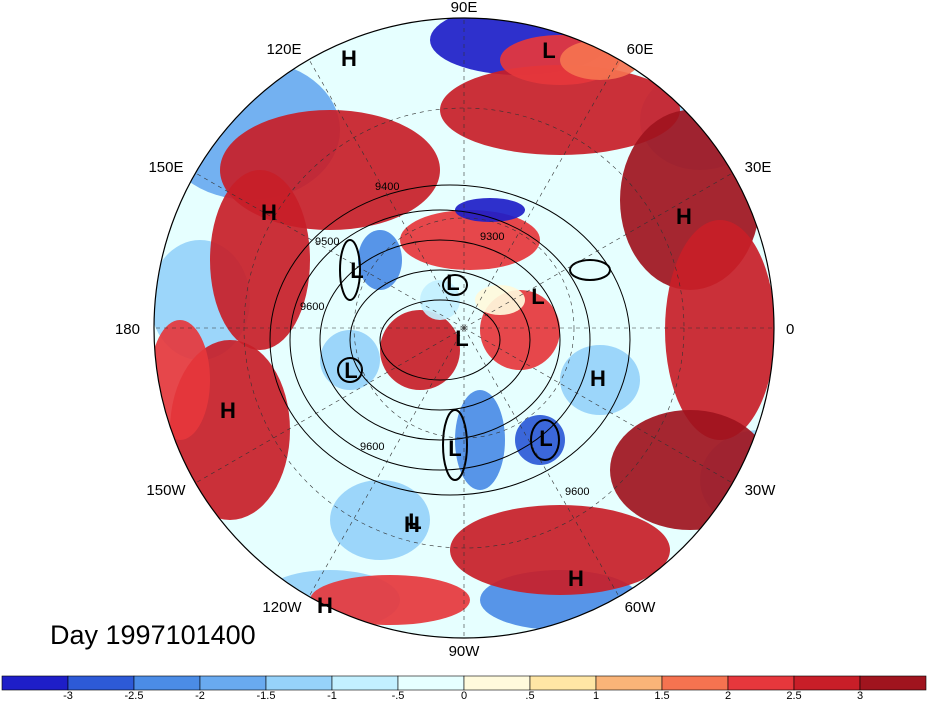 This screenshot has height=702, width=928. Describe the element at coordinates (68, 696) in the screenshot. I see `colorbar-tick-label: -3` at that location.